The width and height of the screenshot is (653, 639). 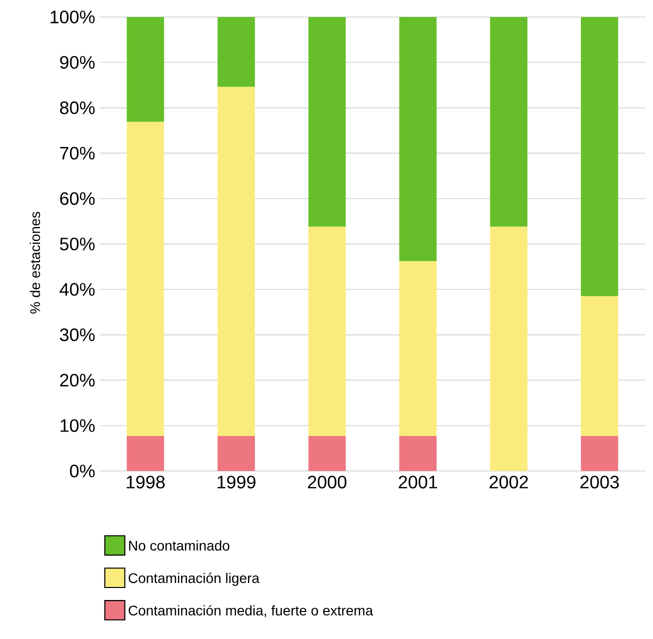 What do you see at coordinates (77, 198) in the screenshot?
I see `y-tick-label: 60%` at bounding box center [77, 198].